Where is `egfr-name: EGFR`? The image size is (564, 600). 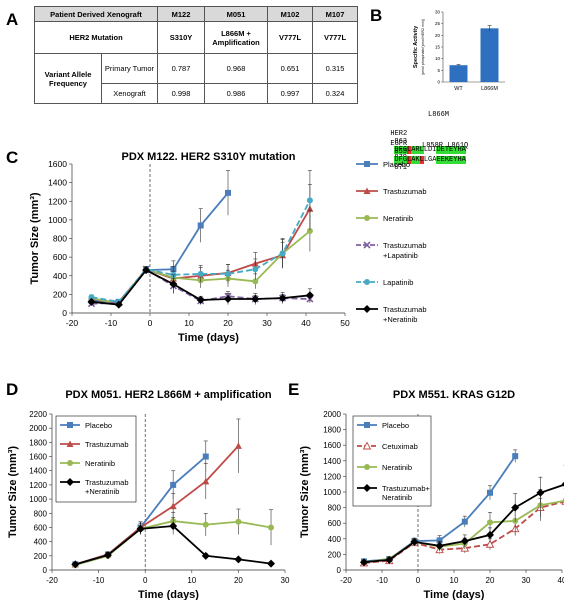 egfr-name: EGFR is located at coordinates (399, 144).